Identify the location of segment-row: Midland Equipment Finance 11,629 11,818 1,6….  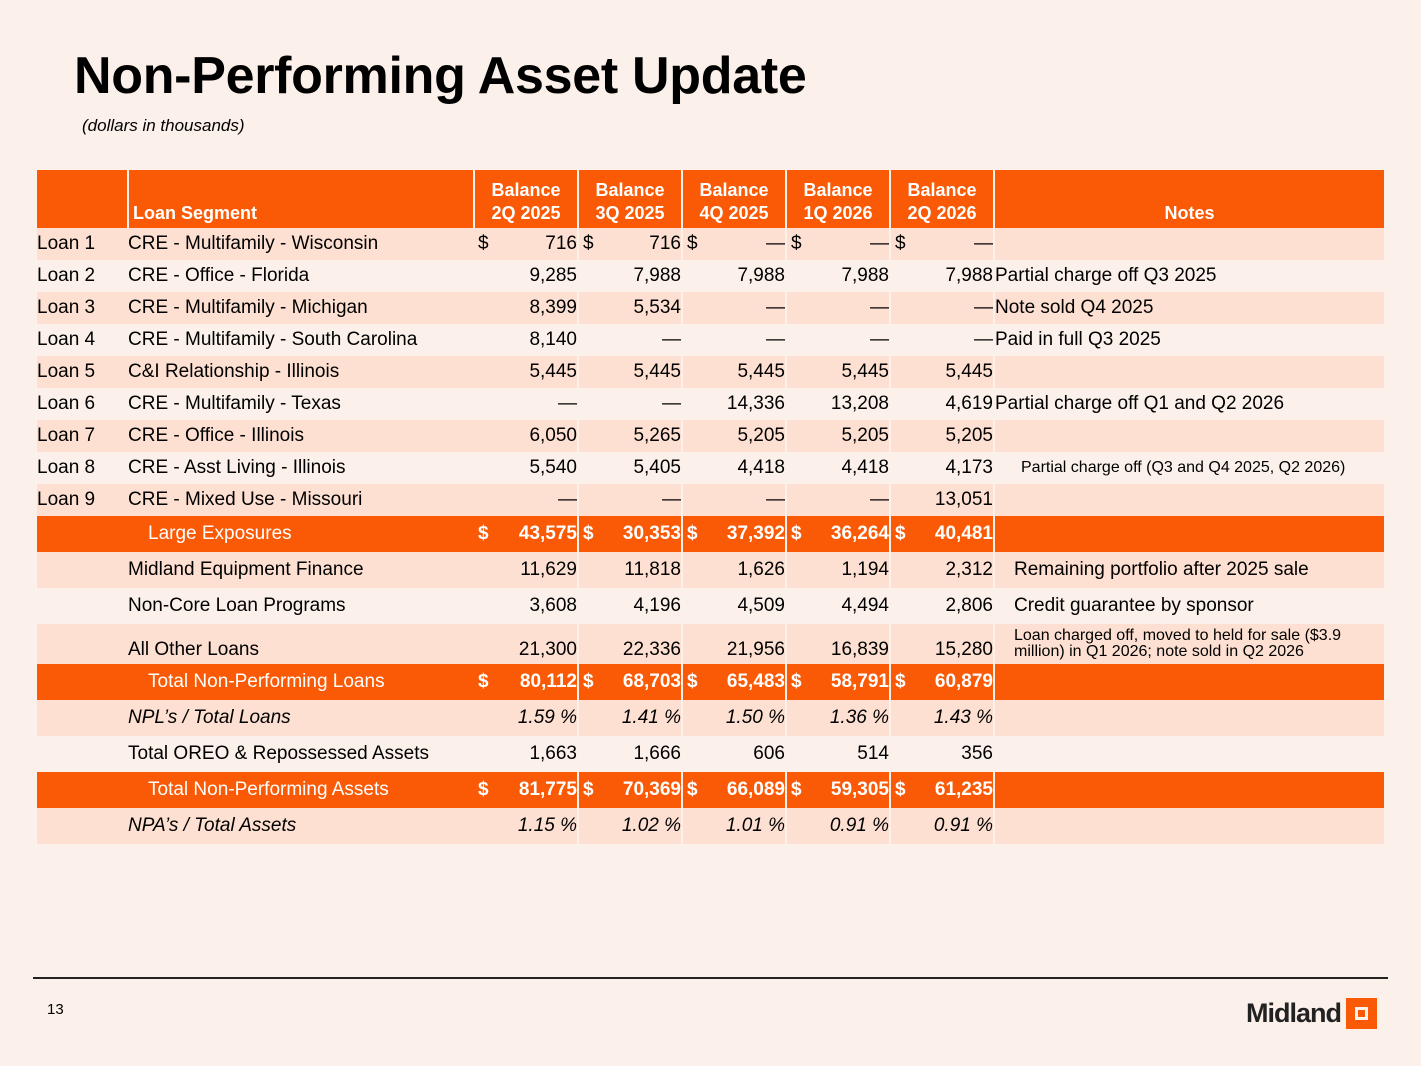
(710, 570).